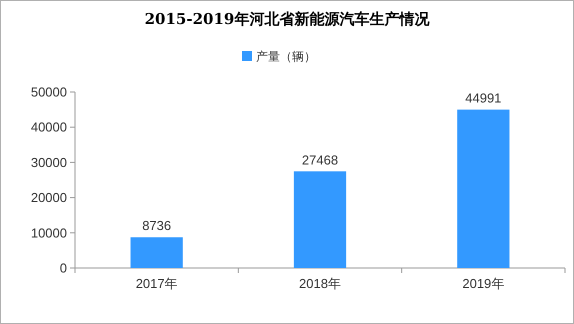  Describe the element at coordinates (48, 127) in the screenshot. I see `y-tick-label: 40000` at that location.